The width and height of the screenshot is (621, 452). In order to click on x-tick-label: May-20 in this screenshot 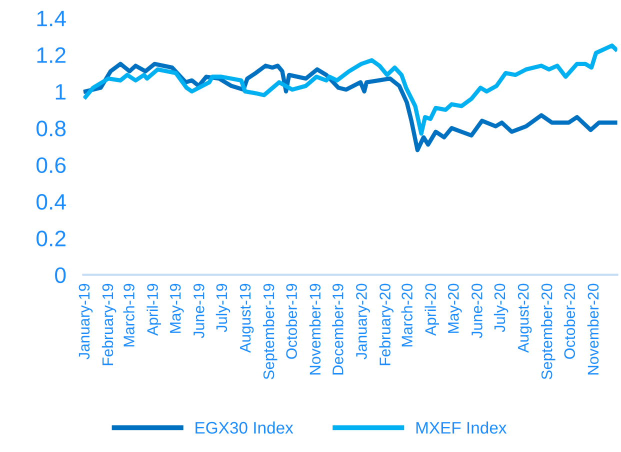, I will do `click(455, 308)`.